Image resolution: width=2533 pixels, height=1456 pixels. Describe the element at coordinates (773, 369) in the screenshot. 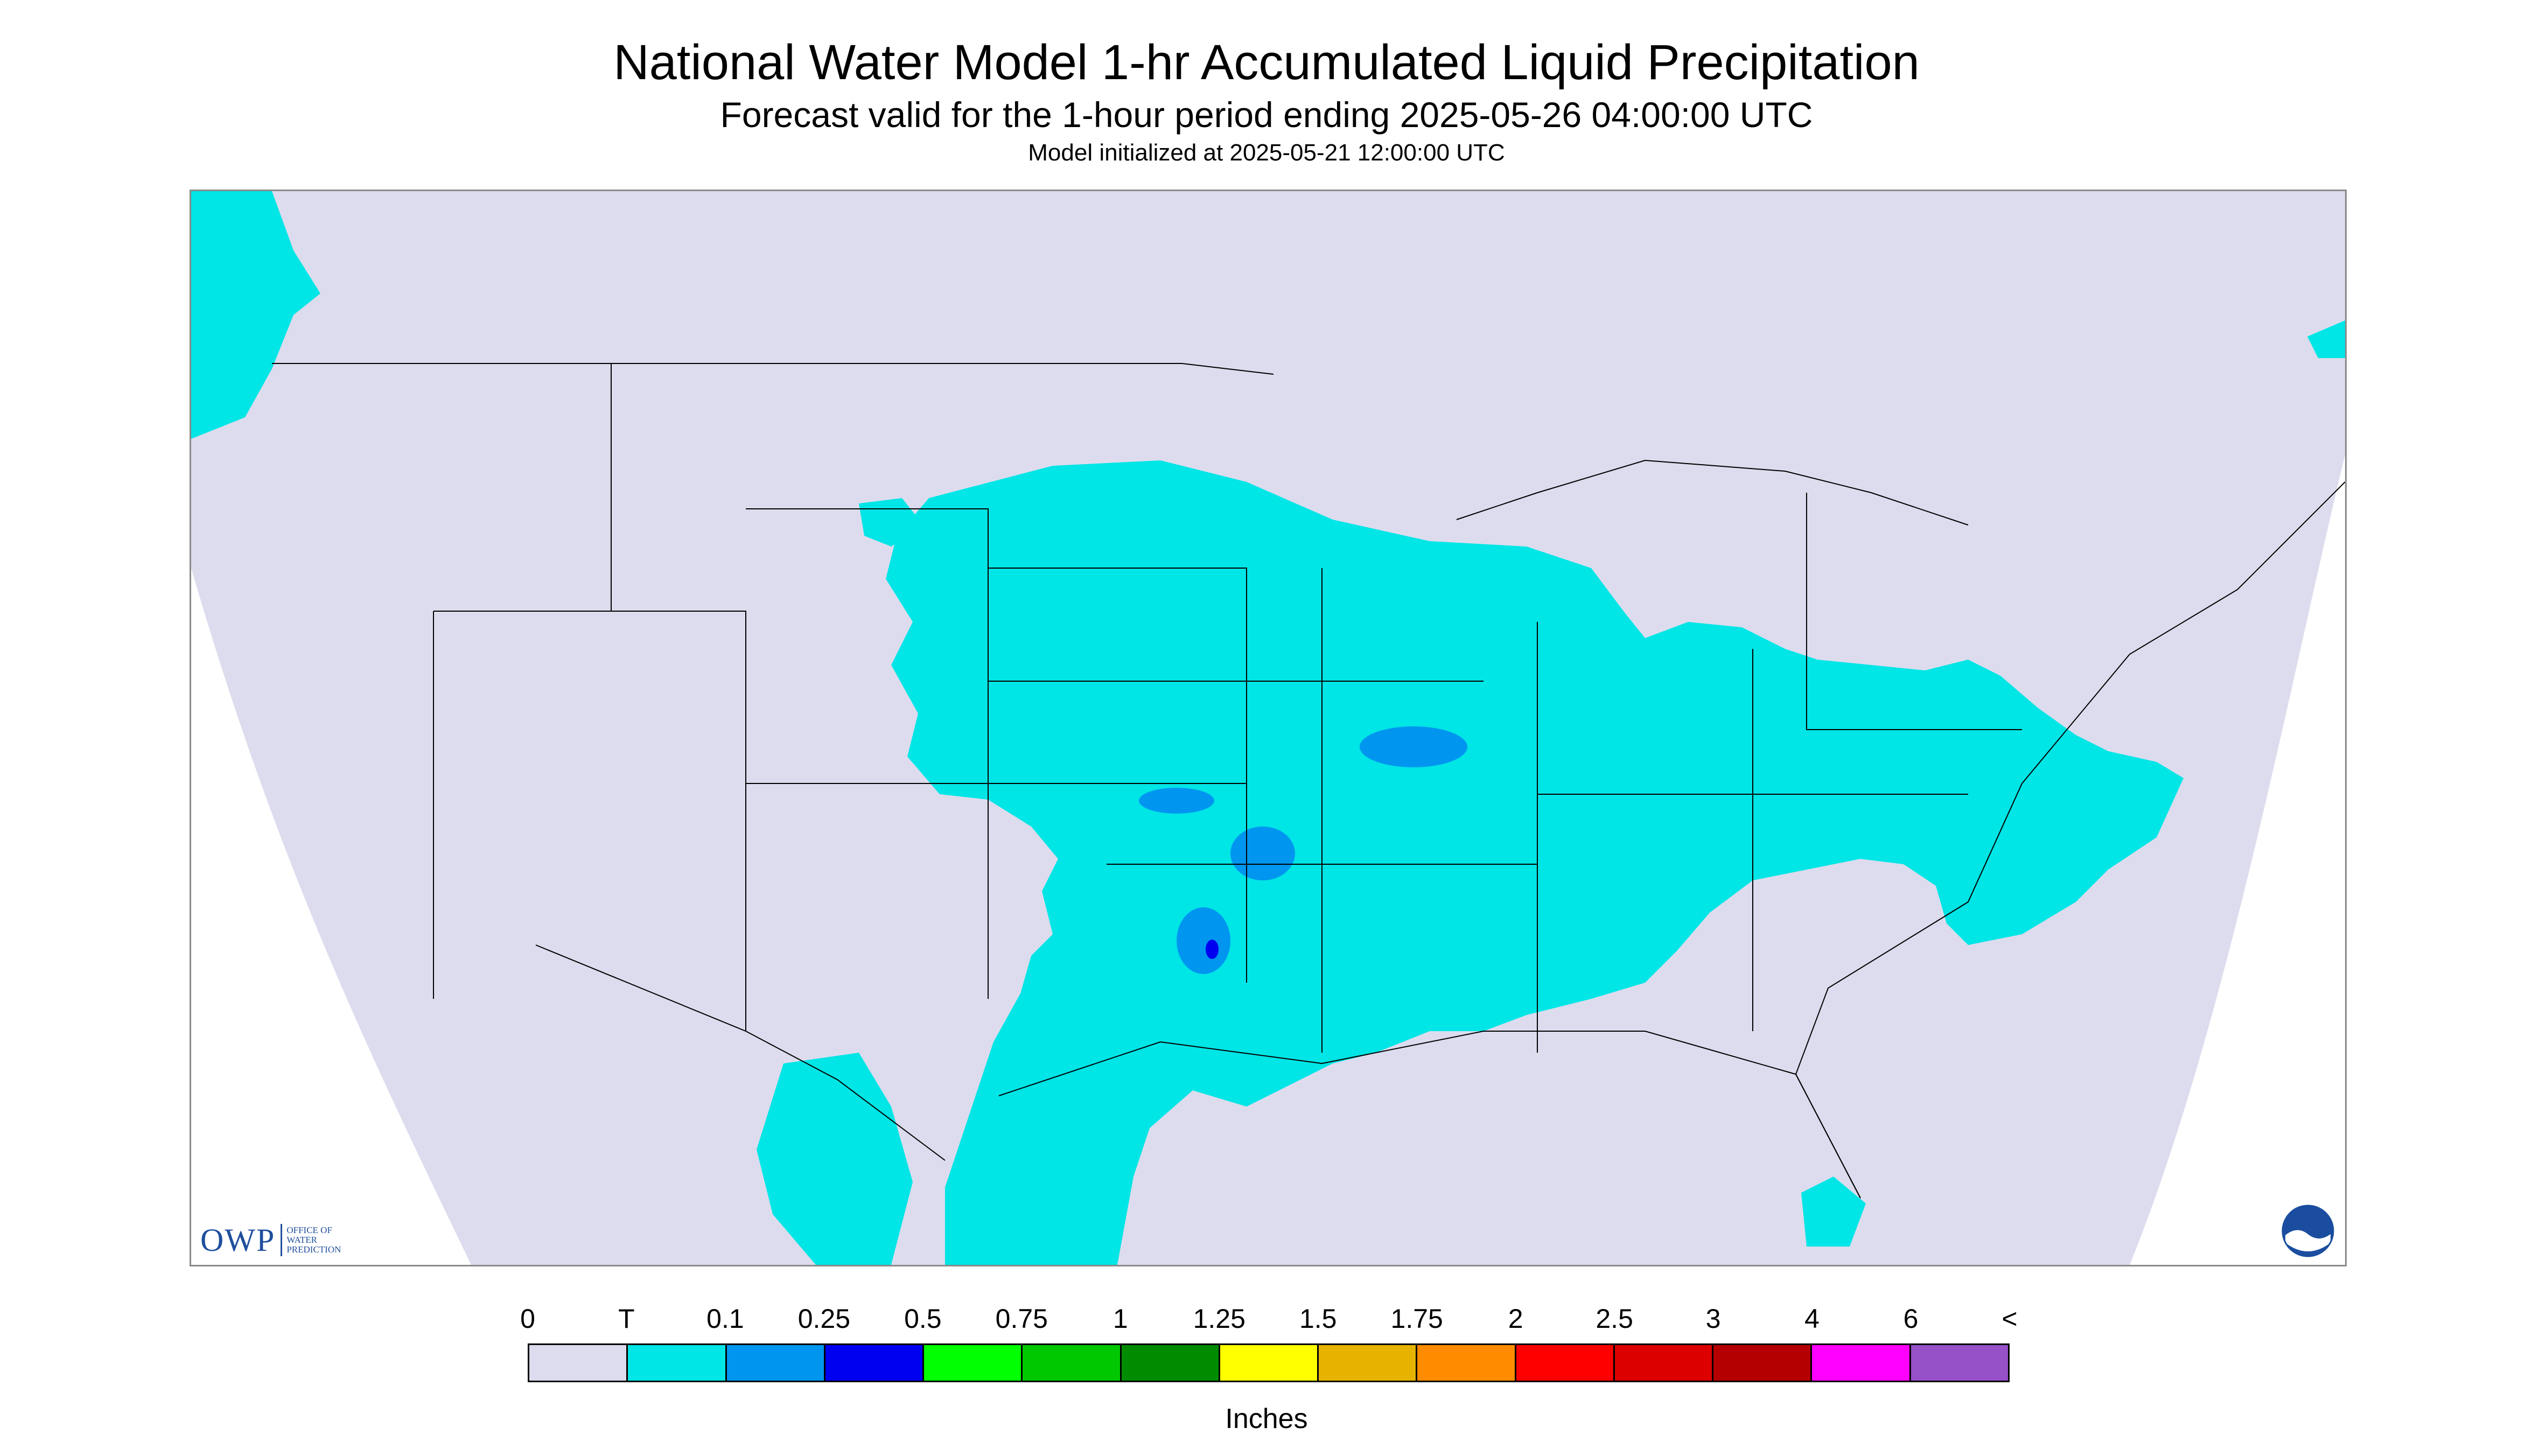

I see `us-canada-border` at that location.